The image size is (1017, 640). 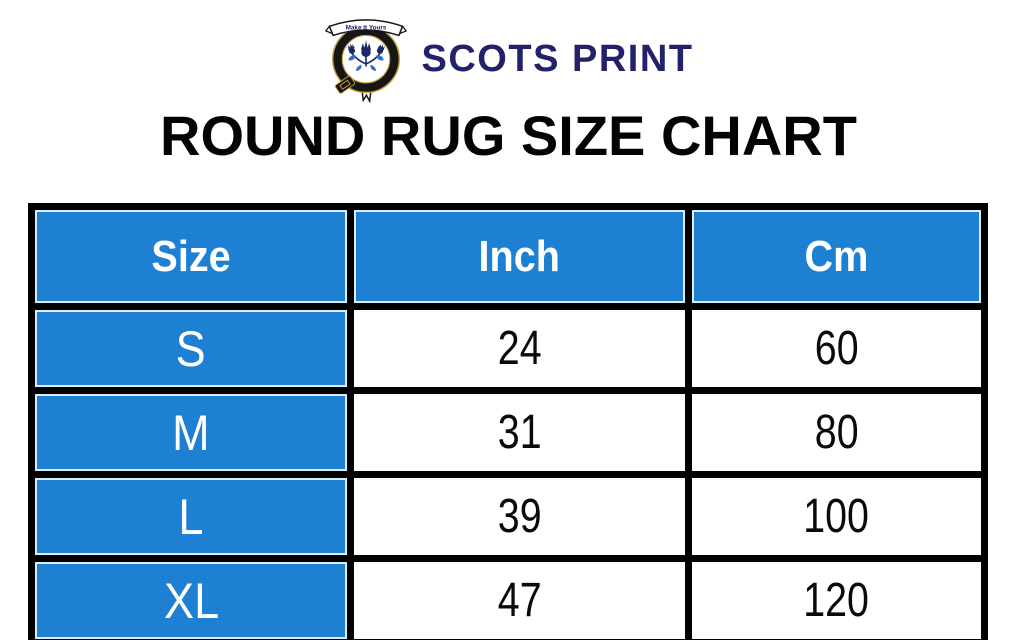 I want to click on cm-value: 100, so click(x=836, y=516).